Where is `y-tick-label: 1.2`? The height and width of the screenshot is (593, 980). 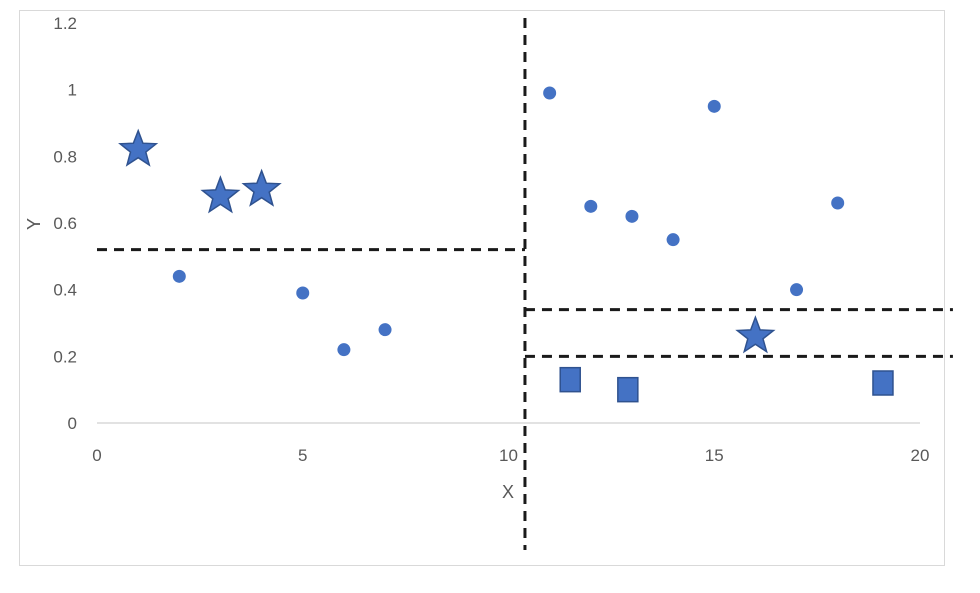 y-tick-label: 1.2 is located at coordinates (65, 23).